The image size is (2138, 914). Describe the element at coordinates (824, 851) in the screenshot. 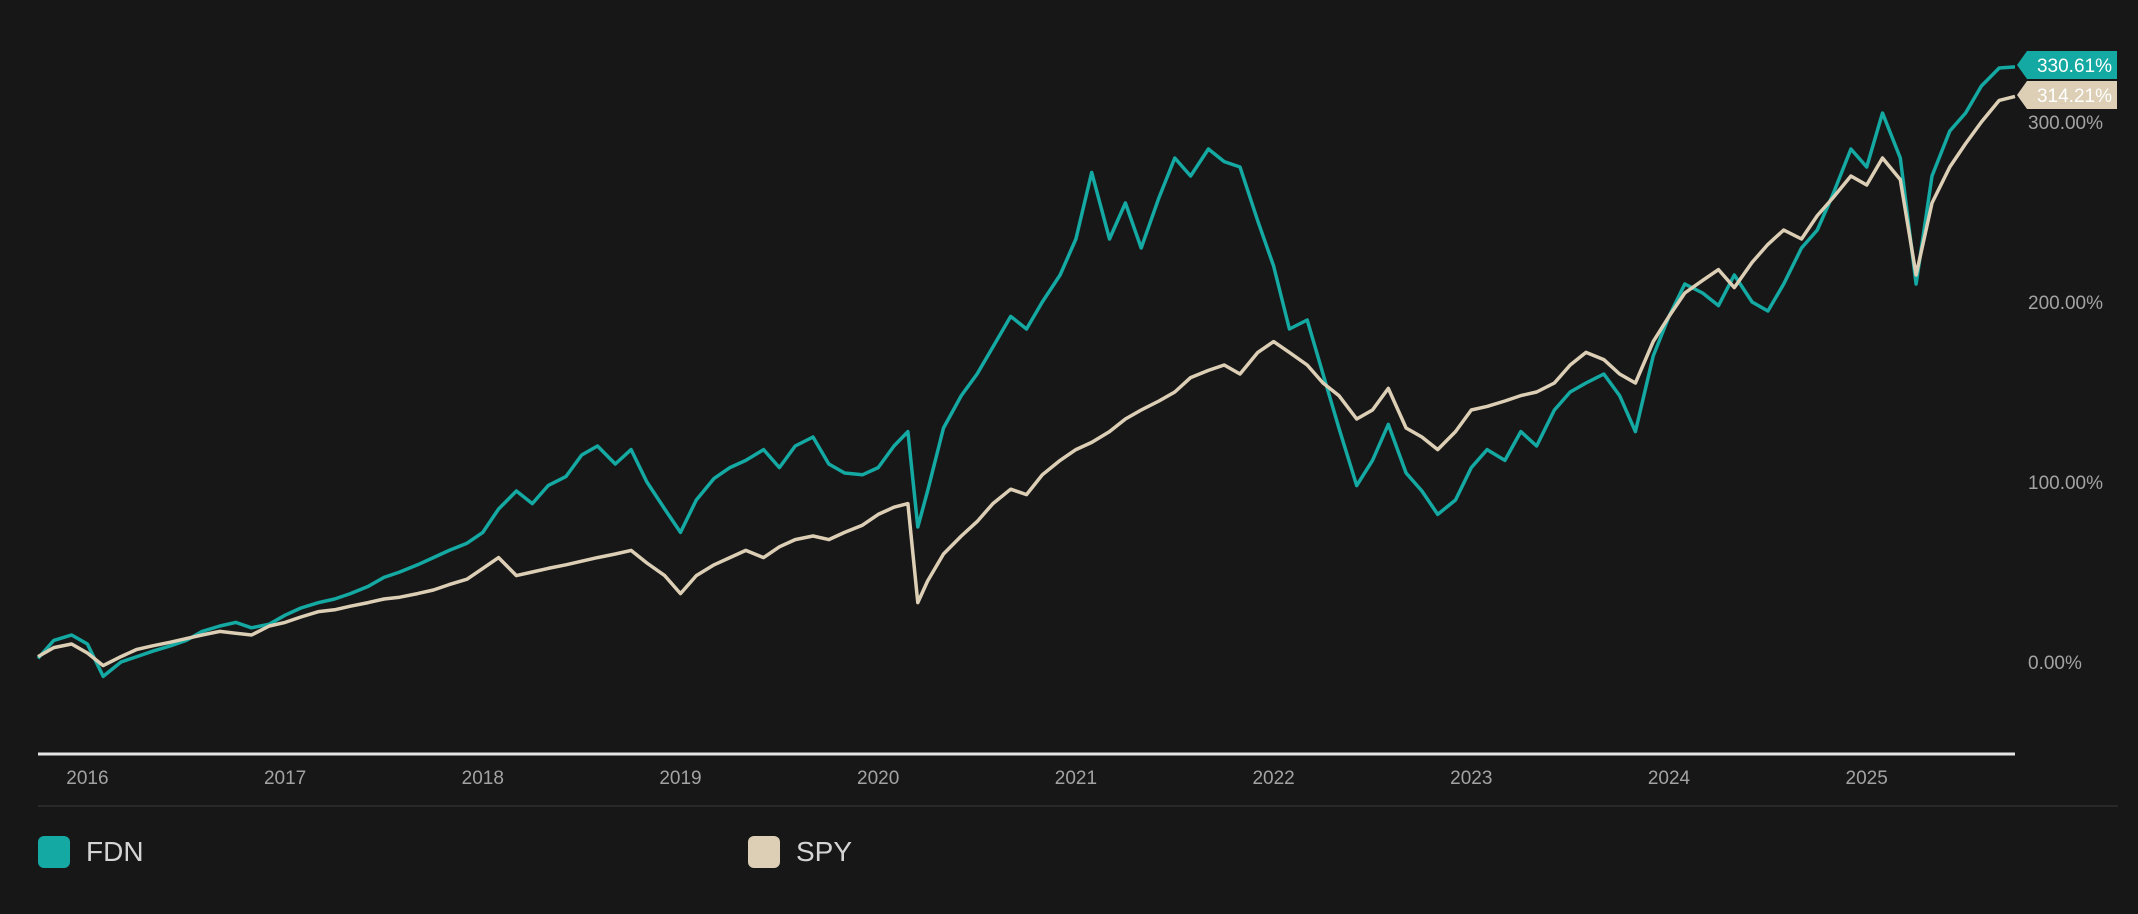

I see `legend-label-spy: SPY` at that location.